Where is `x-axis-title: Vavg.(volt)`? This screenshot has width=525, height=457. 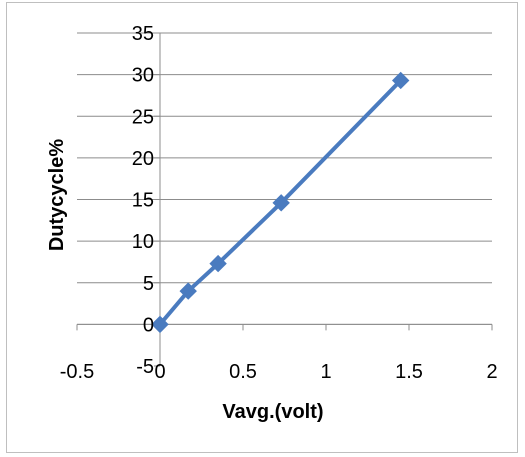 x-axis-title: Vavg.(volt) is located at coordinates (272, 412).